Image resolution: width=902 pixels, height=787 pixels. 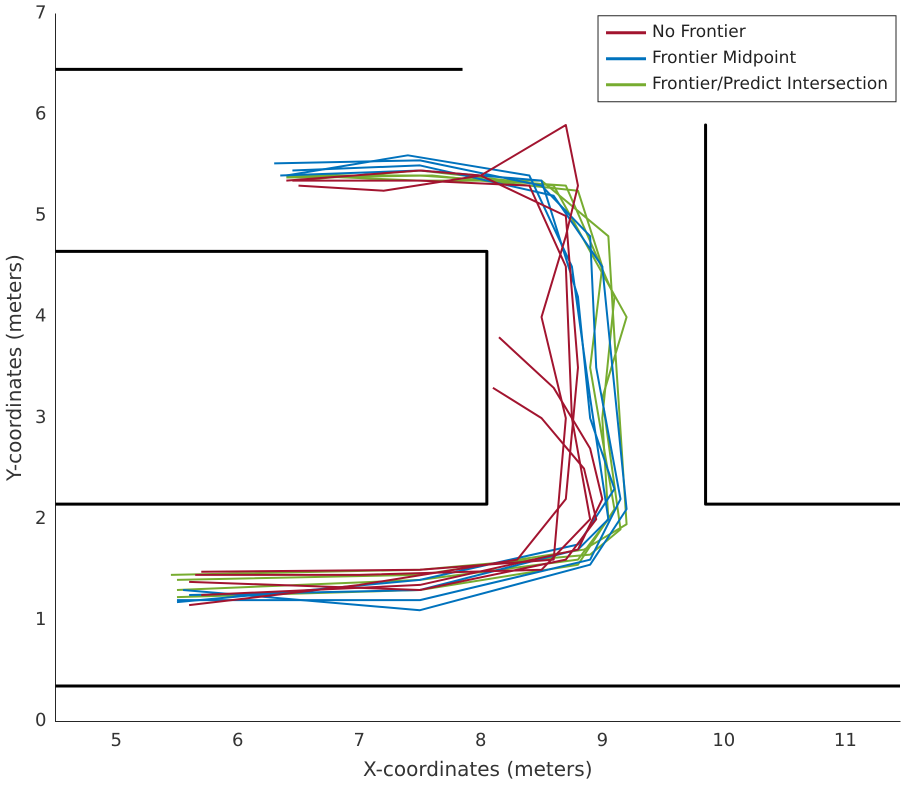 What do you see at coordinates (724, 740) in the screenshot?
I see `x-tick-label: 10` at bounding box center [724, 740].